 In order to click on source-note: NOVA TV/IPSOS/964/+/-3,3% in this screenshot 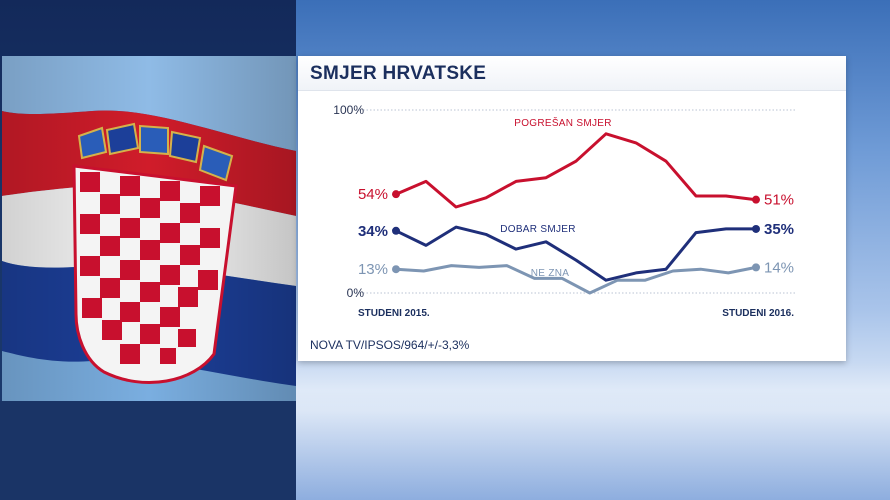, I will do `click(390, 345)`.